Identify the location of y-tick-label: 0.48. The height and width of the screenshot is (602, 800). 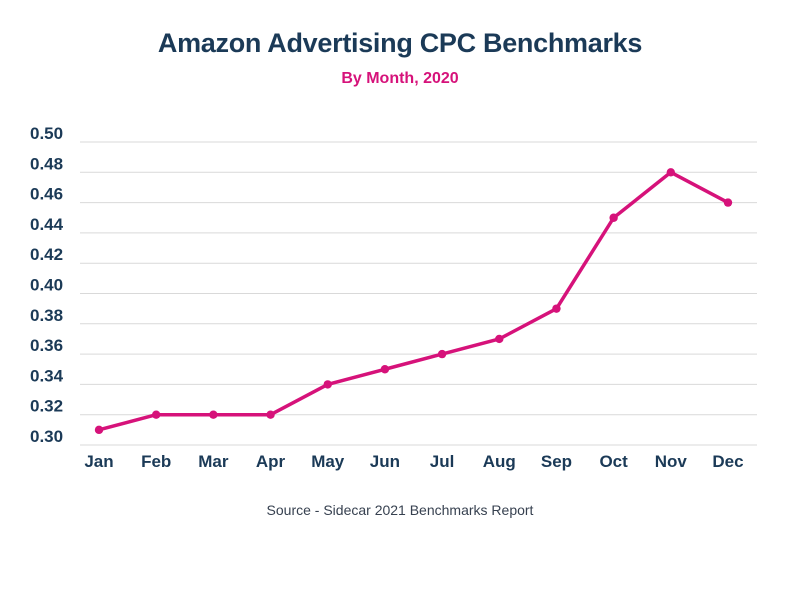
(46, 163).